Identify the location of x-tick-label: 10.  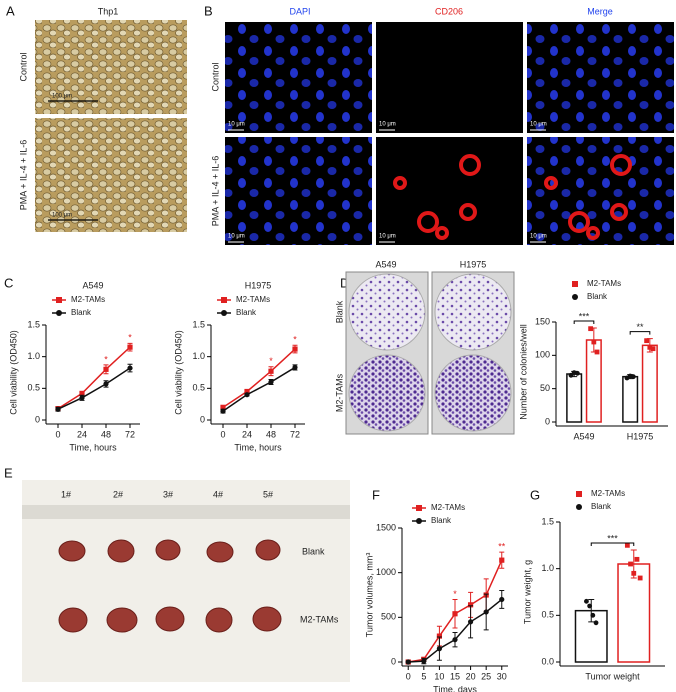
(439, 676).